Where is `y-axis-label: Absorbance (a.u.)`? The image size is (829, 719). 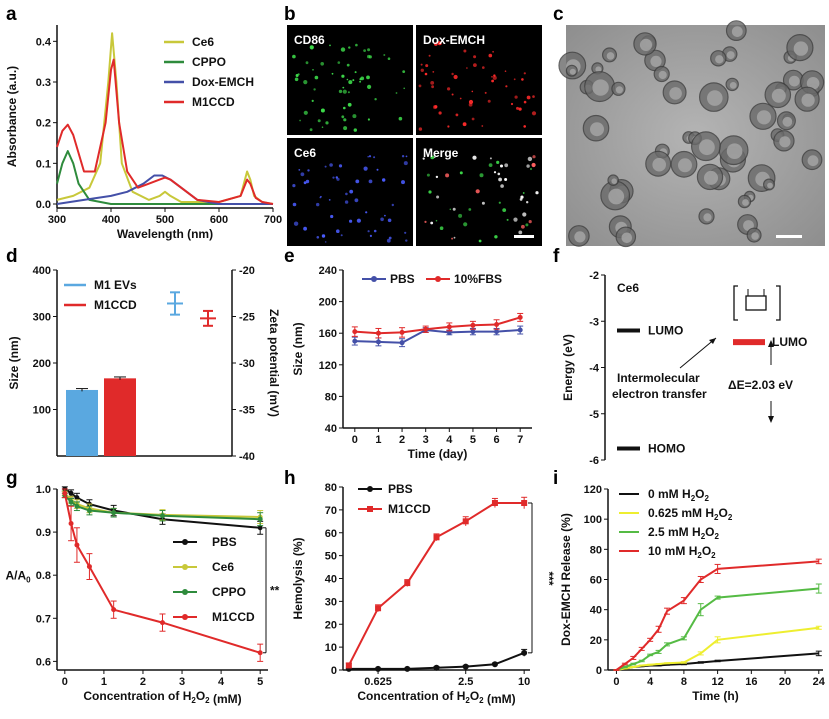
y-axis-label: Absorbance (a.u.) is located at coordinates (12, 116).